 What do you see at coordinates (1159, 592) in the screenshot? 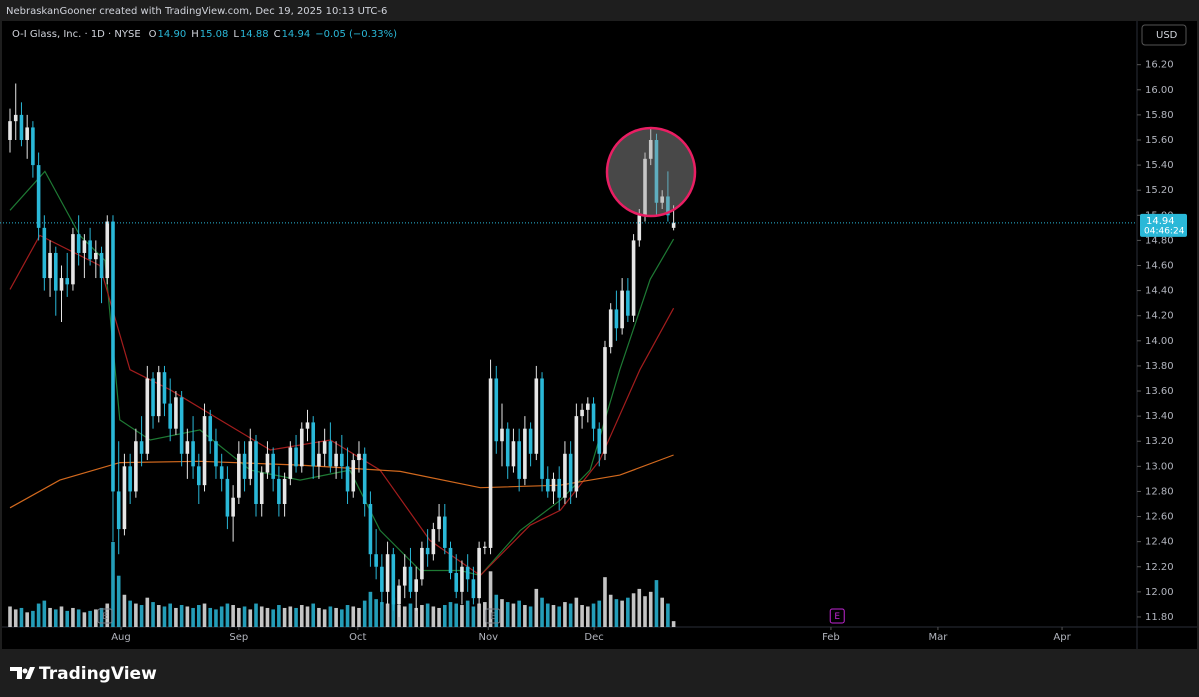
I see `y-tick-label: 12.00` at bounding box center [1159, 592].